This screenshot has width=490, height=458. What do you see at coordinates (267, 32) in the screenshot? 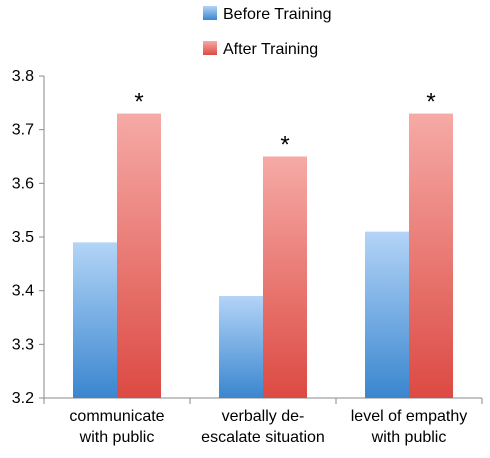
I see `legend: Before Training After Training` at bounding box center [267, 32].